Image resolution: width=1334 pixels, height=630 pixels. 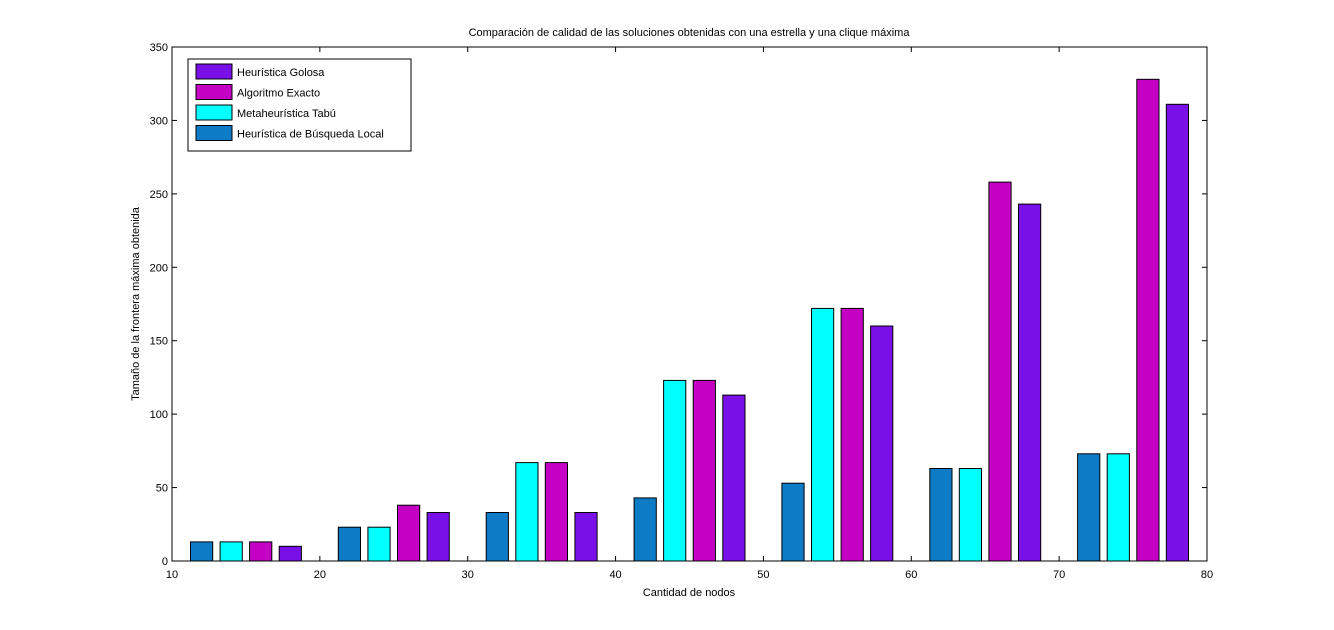 What do you see at coordinates (159, 268) in the screenshot?
I see `y-tick-label: 200` at bounding box center [159, 268].